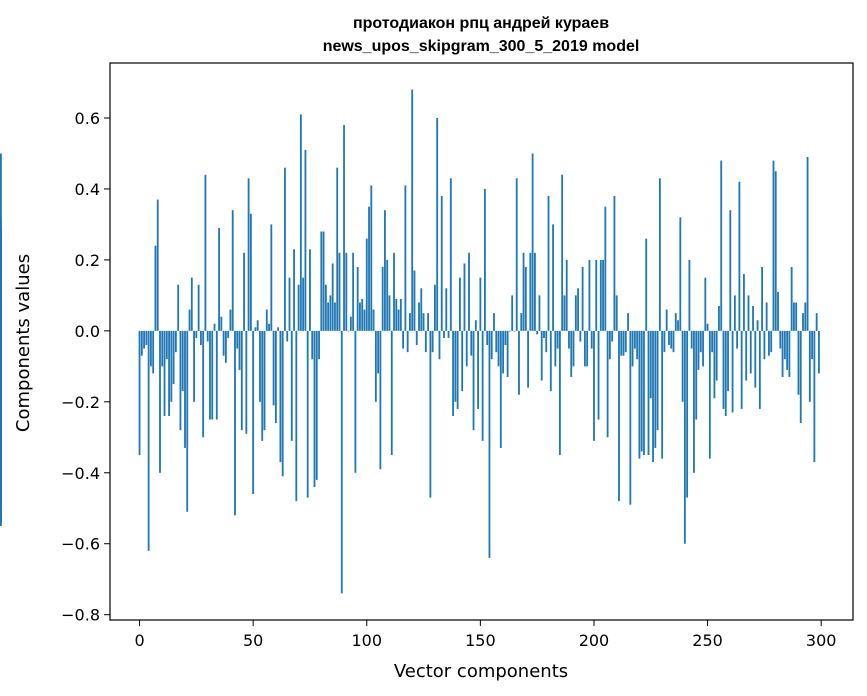 This screenshot has height=696, width=867. What do you see at coordinates (707, 640) in the screenshot?
I see `x-tick-label: 250` at bounding box center [707, 640].